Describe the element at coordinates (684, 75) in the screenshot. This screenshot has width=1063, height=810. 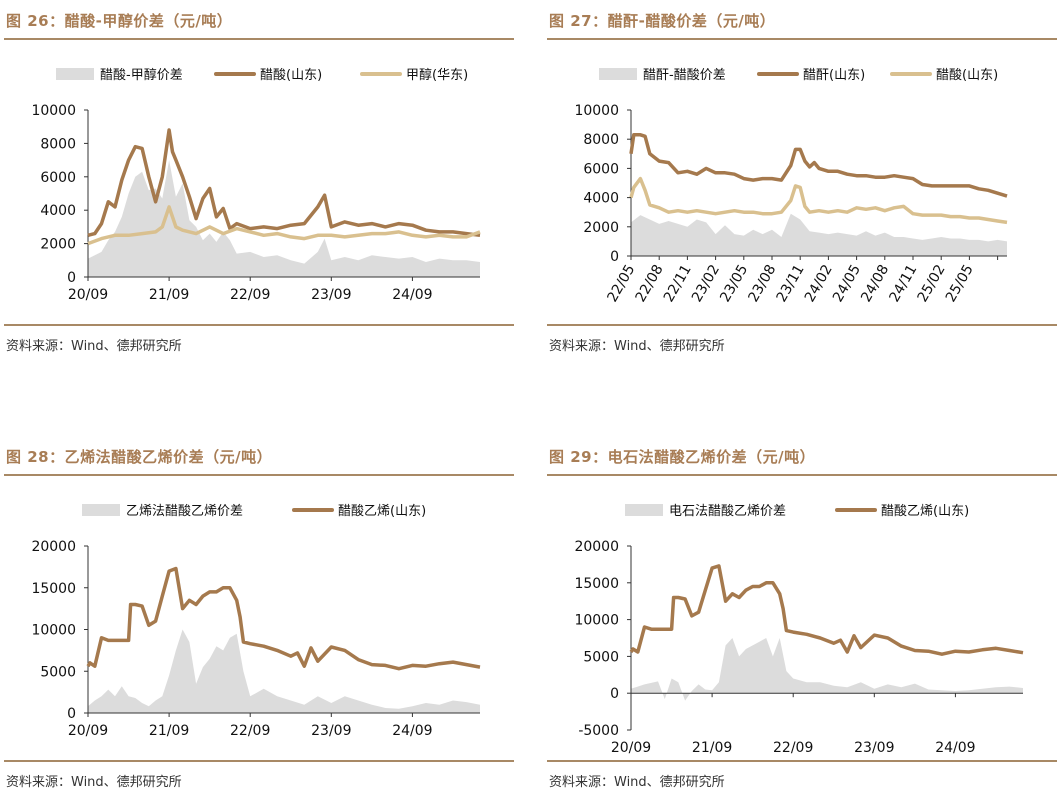
I see `legend-label: 醋酐-醋酸价差` at that location.